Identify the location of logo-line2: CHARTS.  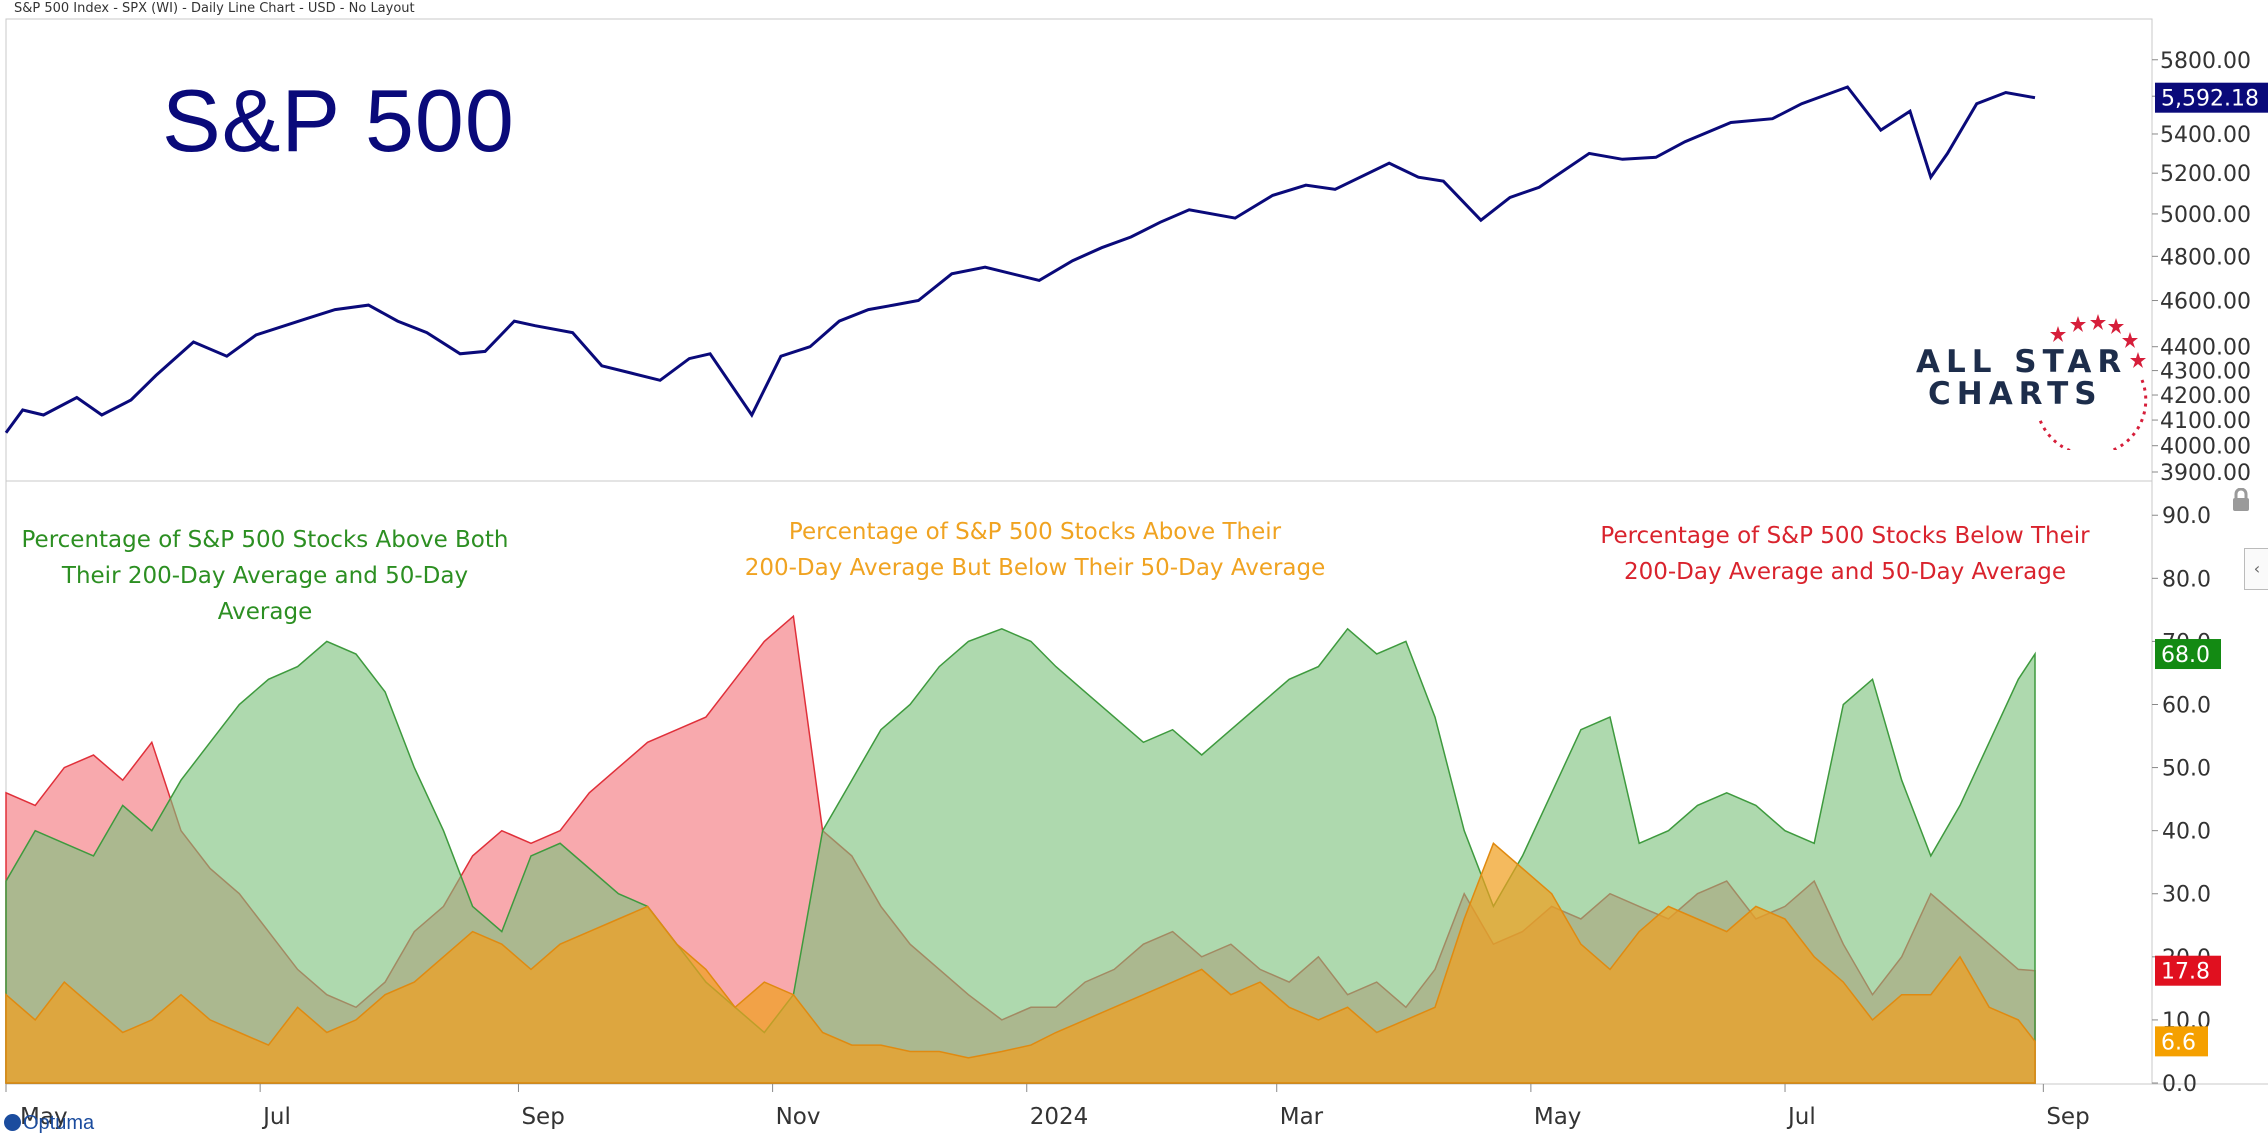
(2015, 394).